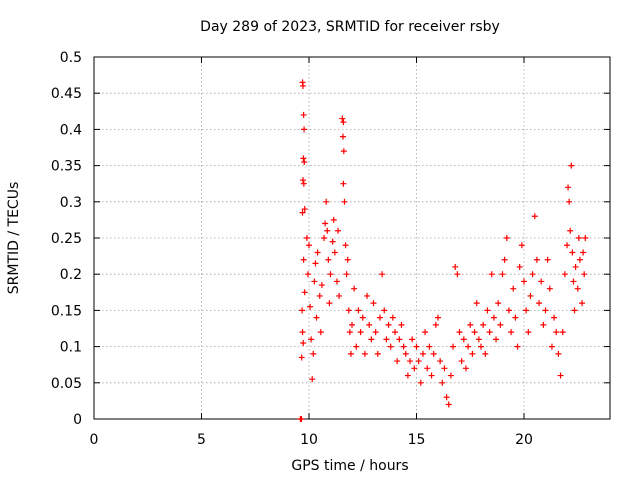  Describe the element at coordinates (349, 466) in the screenshot. I see `x-axis-label: GPS time / hours` at that location.